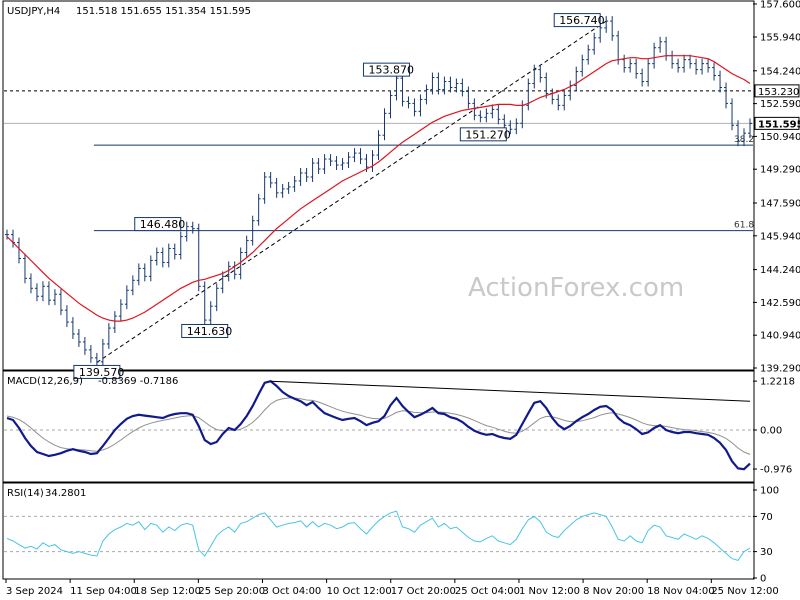 The image size is (800, 600). I want to click on current-price-box, so click(777, 123).